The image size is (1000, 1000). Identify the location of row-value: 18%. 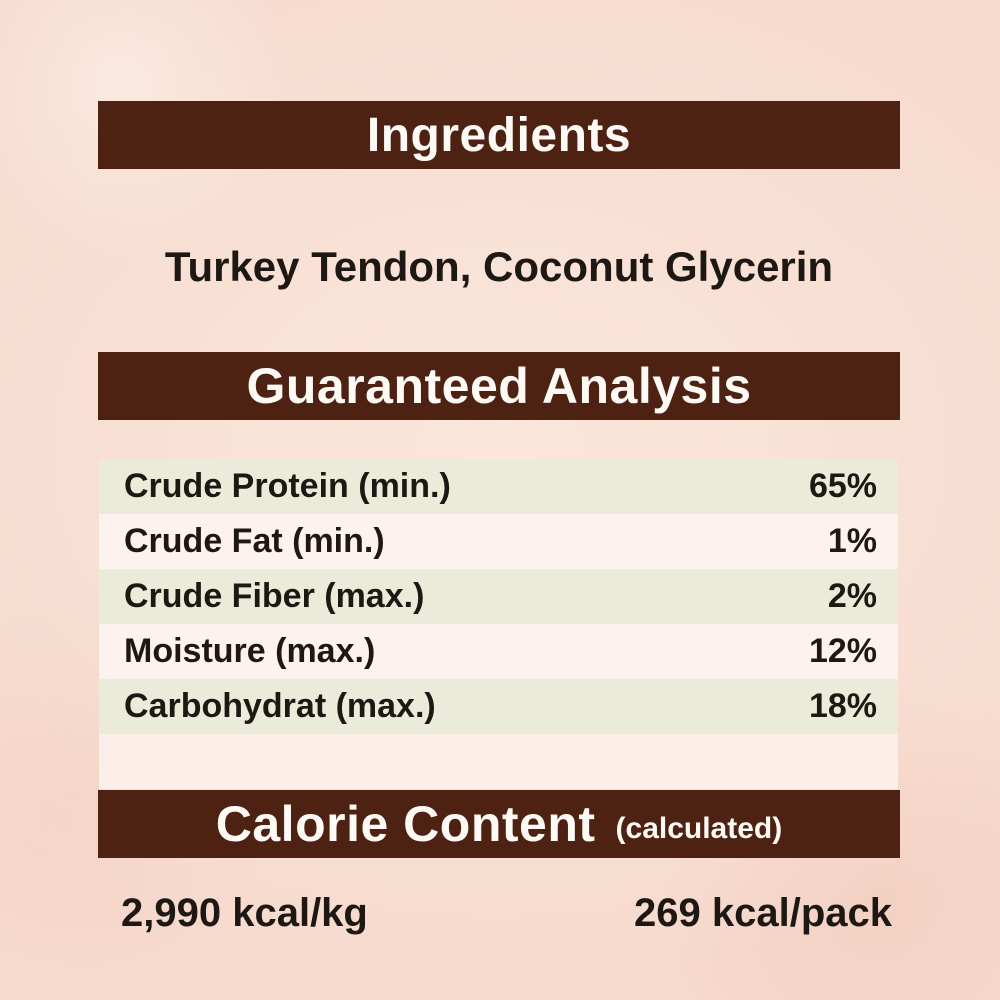
(842, 706).